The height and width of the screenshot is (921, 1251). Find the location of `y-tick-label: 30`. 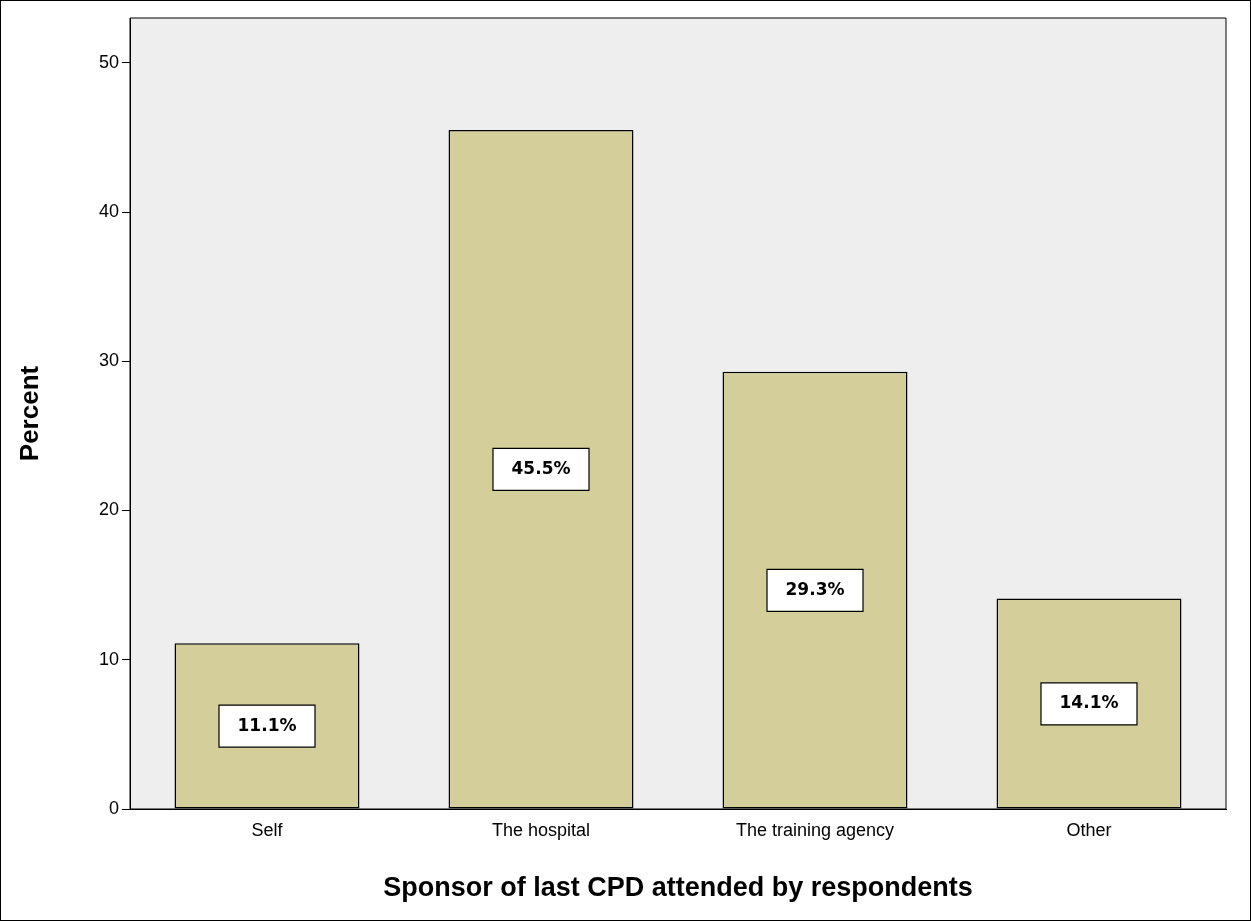

y-tick-label: 30 is located at coordinates (108, 360).